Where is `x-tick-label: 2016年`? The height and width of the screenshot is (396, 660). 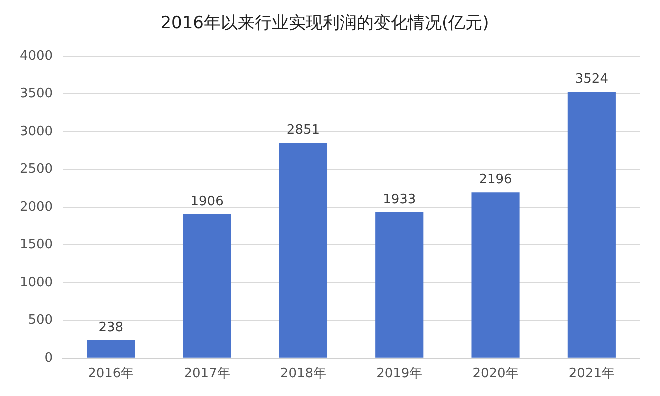
x-tick-label: 2016年 is located at coordinates (111, 374).